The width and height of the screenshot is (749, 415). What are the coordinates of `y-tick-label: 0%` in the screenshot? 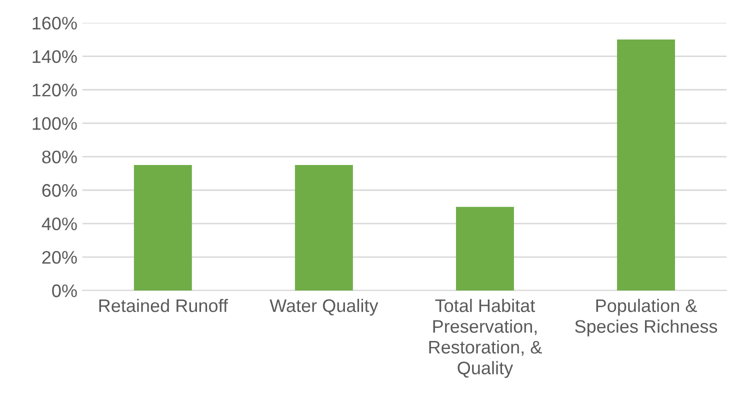 It's located at (64, 291).